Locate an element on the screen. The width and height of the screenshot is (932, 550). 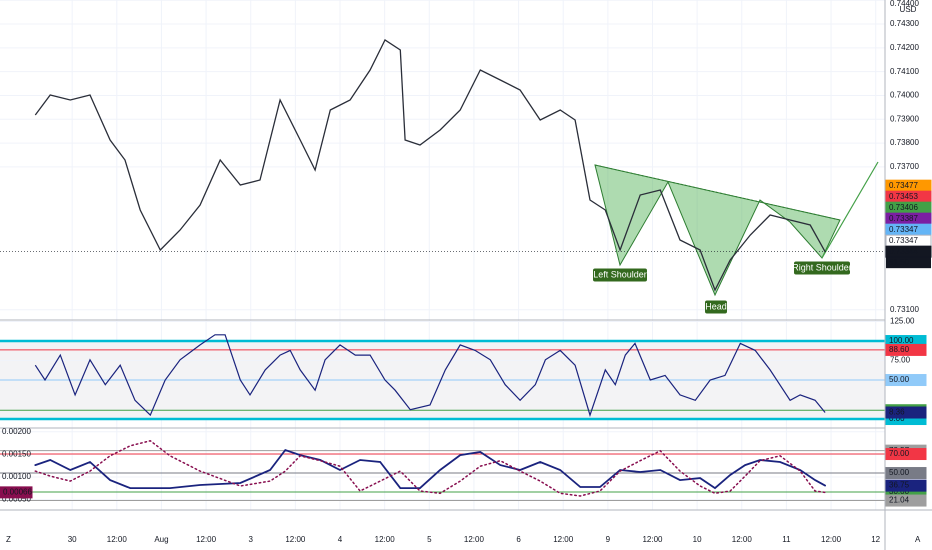
y-tick-label: 0.00150 is located at coordinates (16, 454).